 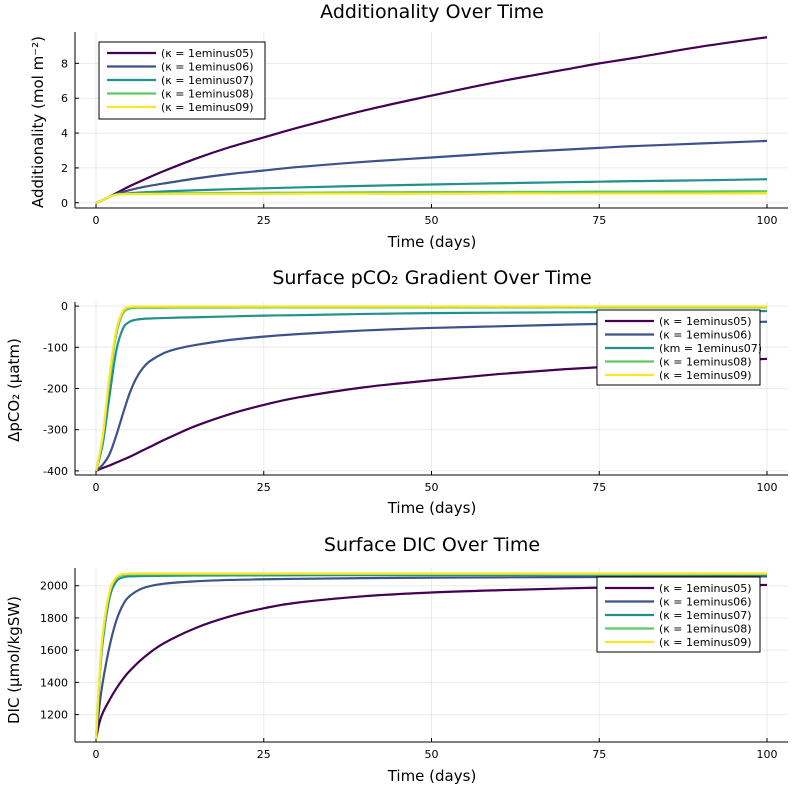 I want to click on chart-title: Additionality Over Time, so click(x=432, y=12).